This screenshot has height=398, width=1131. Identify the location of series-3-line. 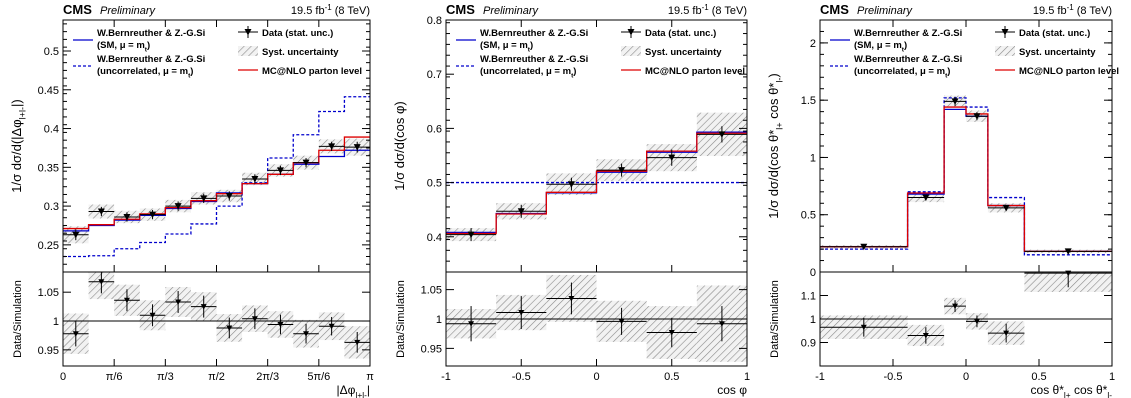
(966, 179).